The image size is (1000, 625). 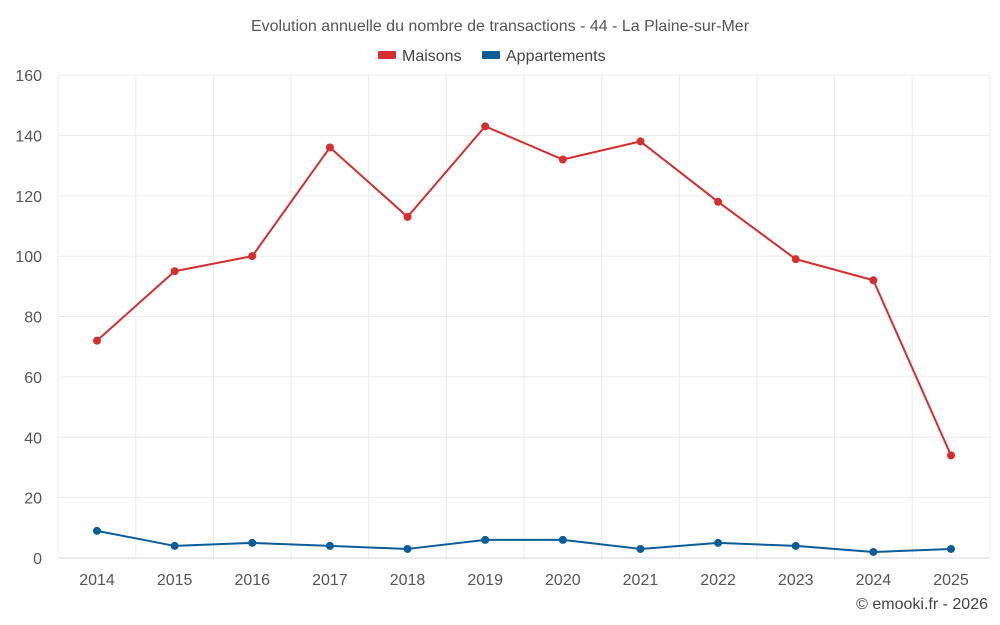 I want to click on data-point-maisons-2021: Maisons 2021: 138, so click(x=640, y=141).